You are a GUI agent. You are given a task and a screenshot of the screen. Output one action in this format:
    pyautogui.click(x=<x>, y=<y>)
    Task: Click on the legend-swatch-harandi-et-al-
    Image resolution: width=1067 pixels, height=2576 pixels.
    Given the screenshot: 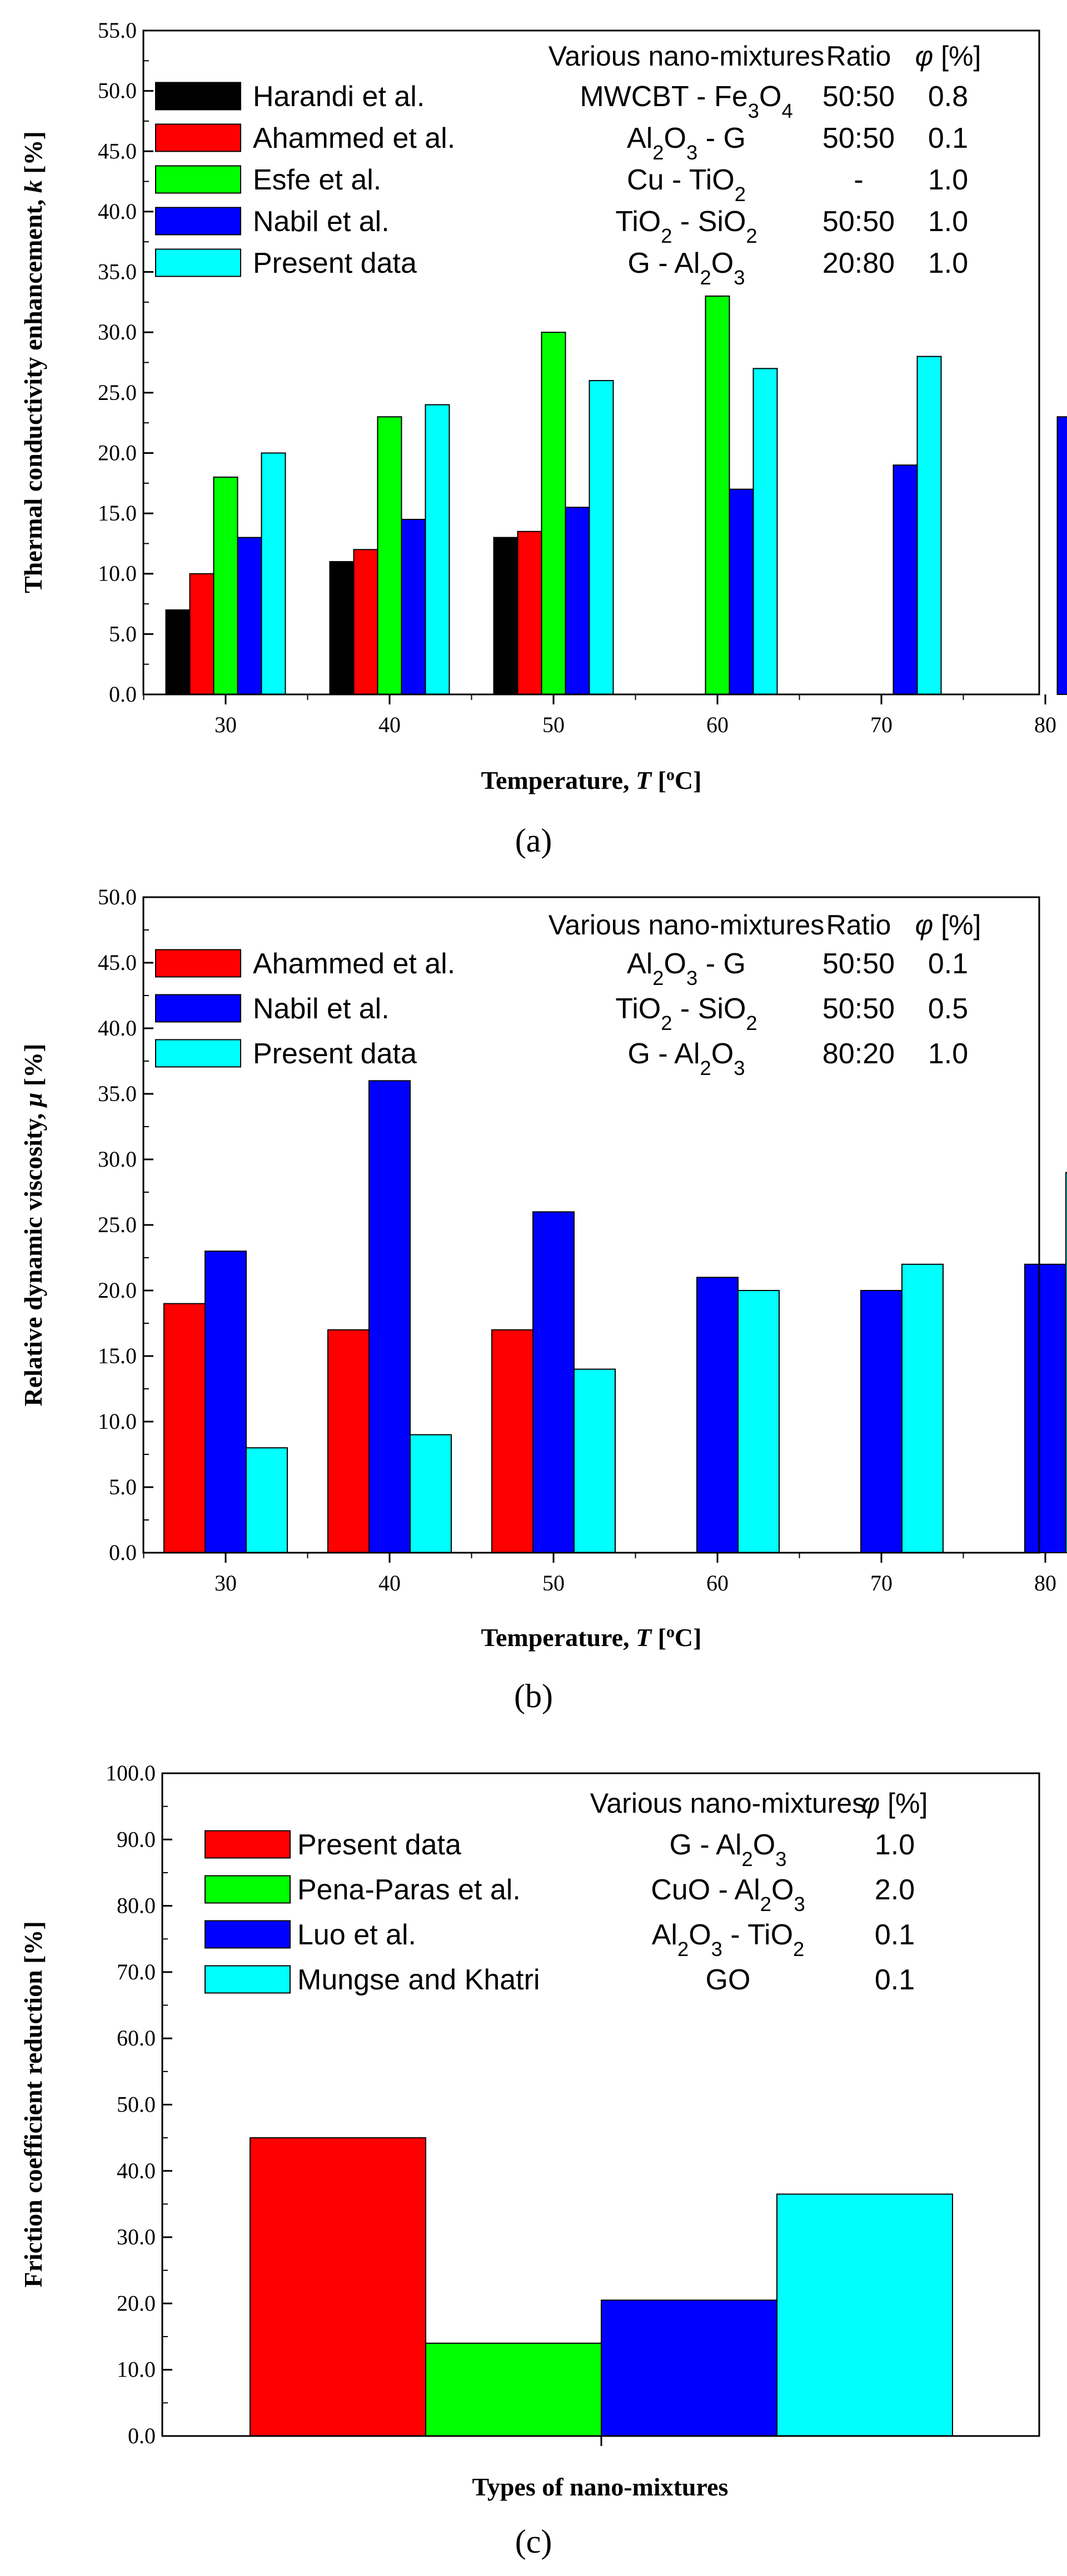 What is the action you would take?
    pyautogui.click(x=198, y=96)
    